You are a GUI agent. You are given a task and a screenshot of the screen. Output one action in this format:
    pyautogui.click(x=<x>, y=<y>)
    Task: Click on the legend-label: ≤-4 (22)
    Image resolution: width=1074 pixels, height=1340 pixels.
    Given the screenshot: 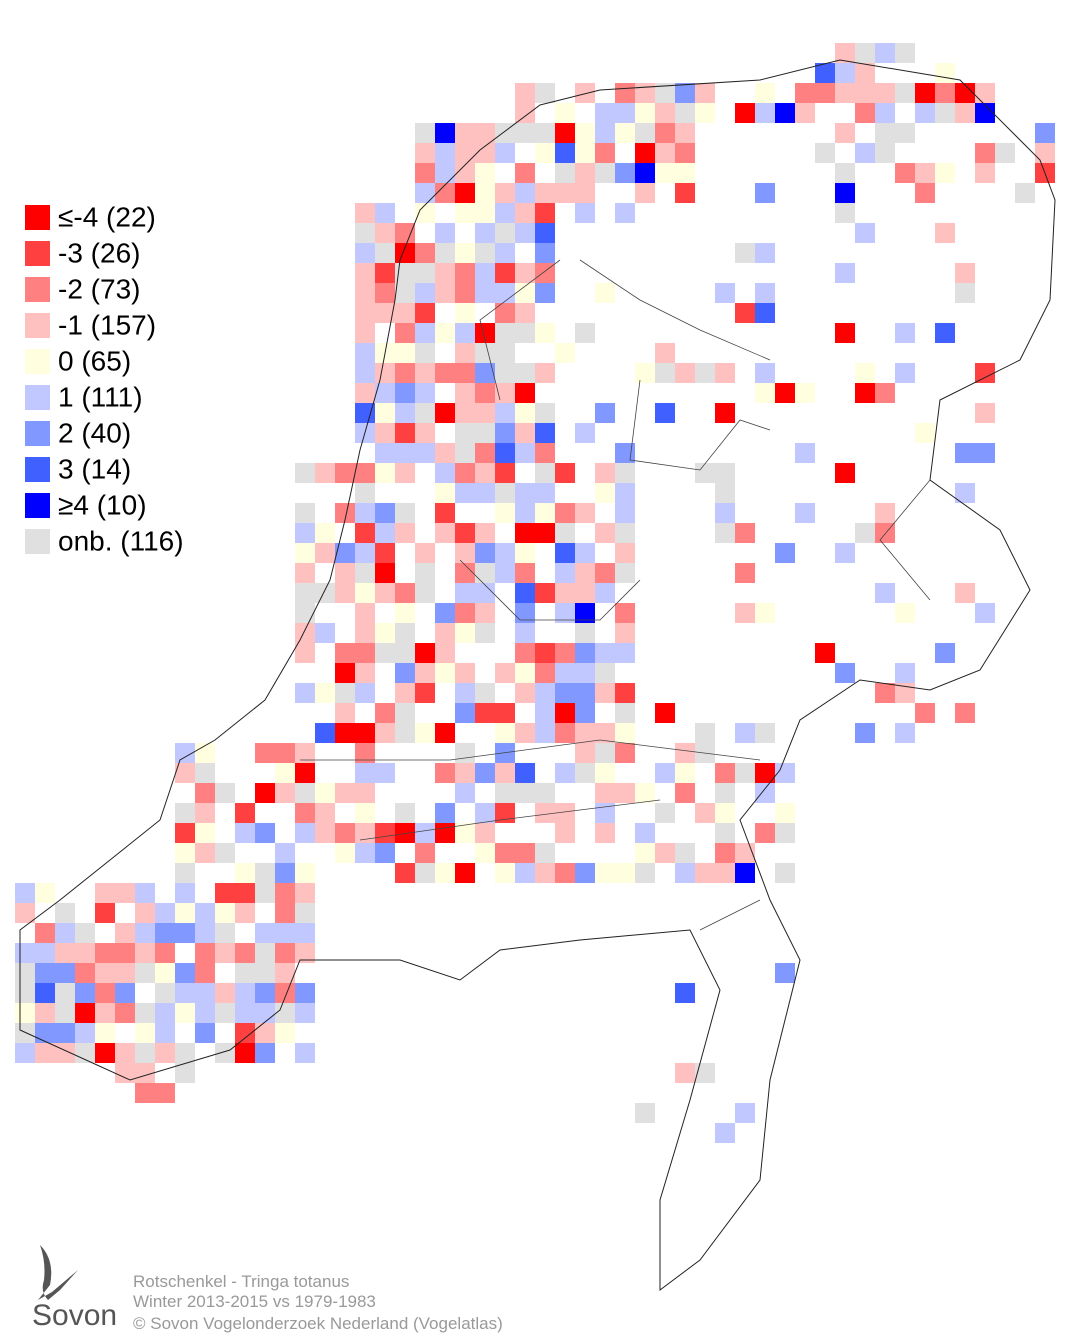 What is the action you would take?
    pyautogui.click(x=107, y=216)
    